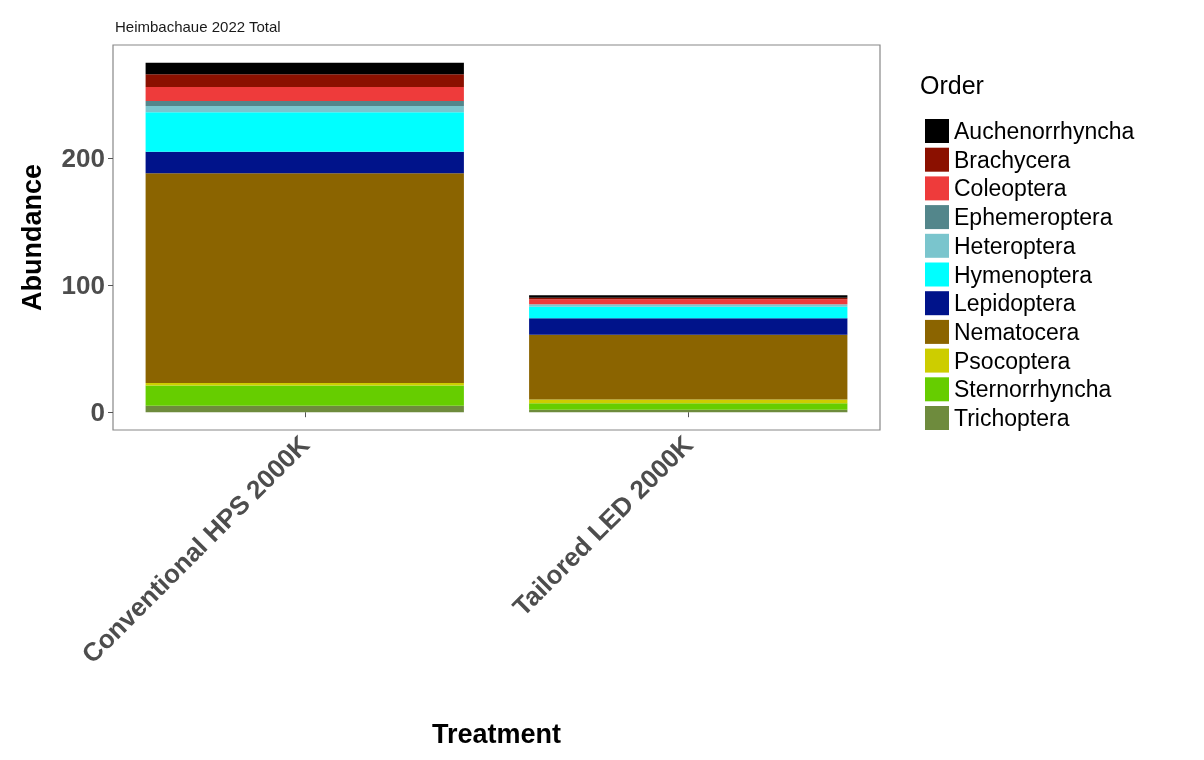  What do you see at coordinates (1023, 274) in the screenshot?
I see `legend-label: Hymenoptera` at bounding box center [1023, 274].